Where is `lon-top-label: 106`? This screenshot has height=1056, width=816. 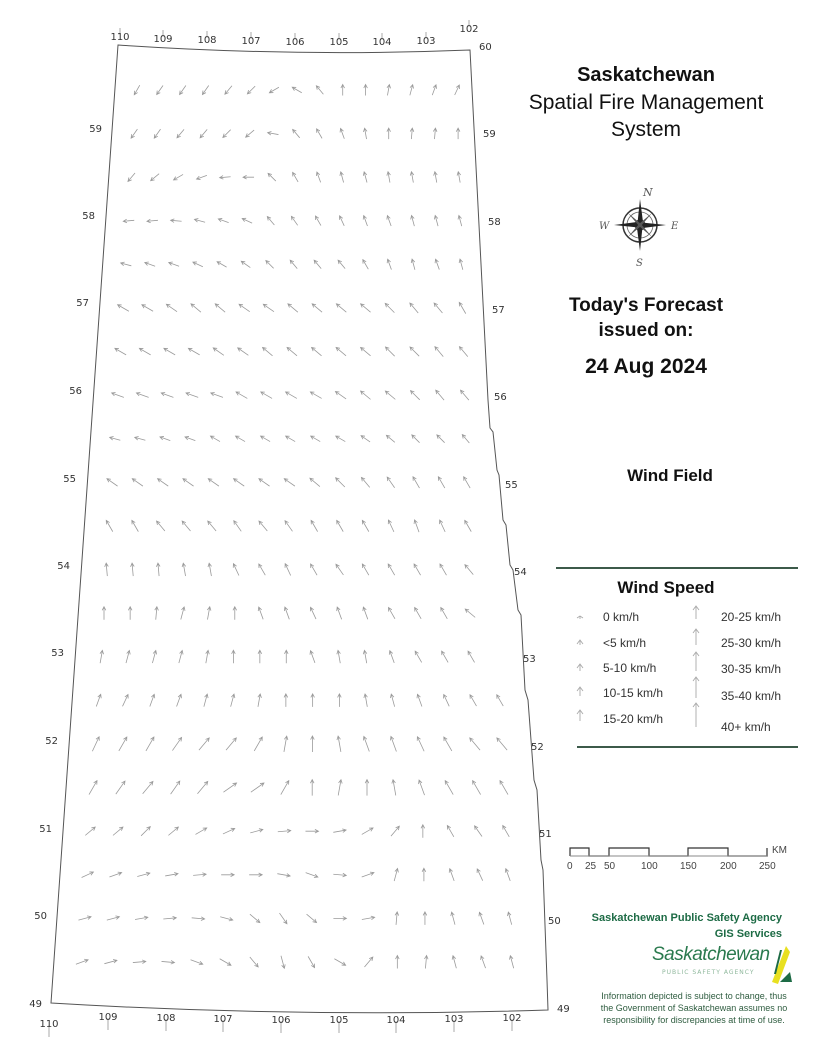 lon-top-label: 106 is located at coordinates (294, 42).